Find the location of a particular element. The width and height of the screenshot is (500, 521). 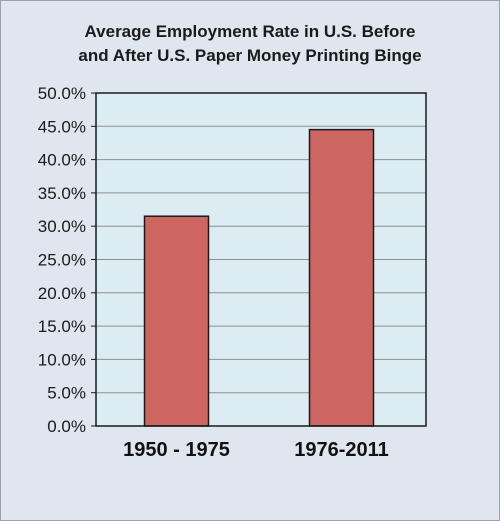

y-tick-label: 15.0% is located at coordinates (62, 326).